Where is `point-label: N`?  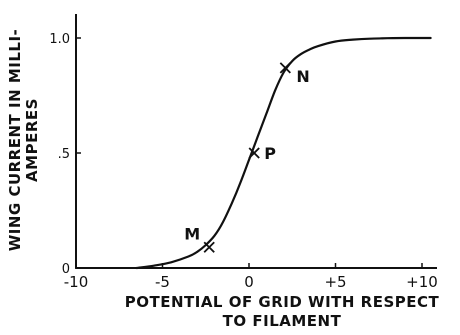
point-label: N is located at coordinates (302, 76).